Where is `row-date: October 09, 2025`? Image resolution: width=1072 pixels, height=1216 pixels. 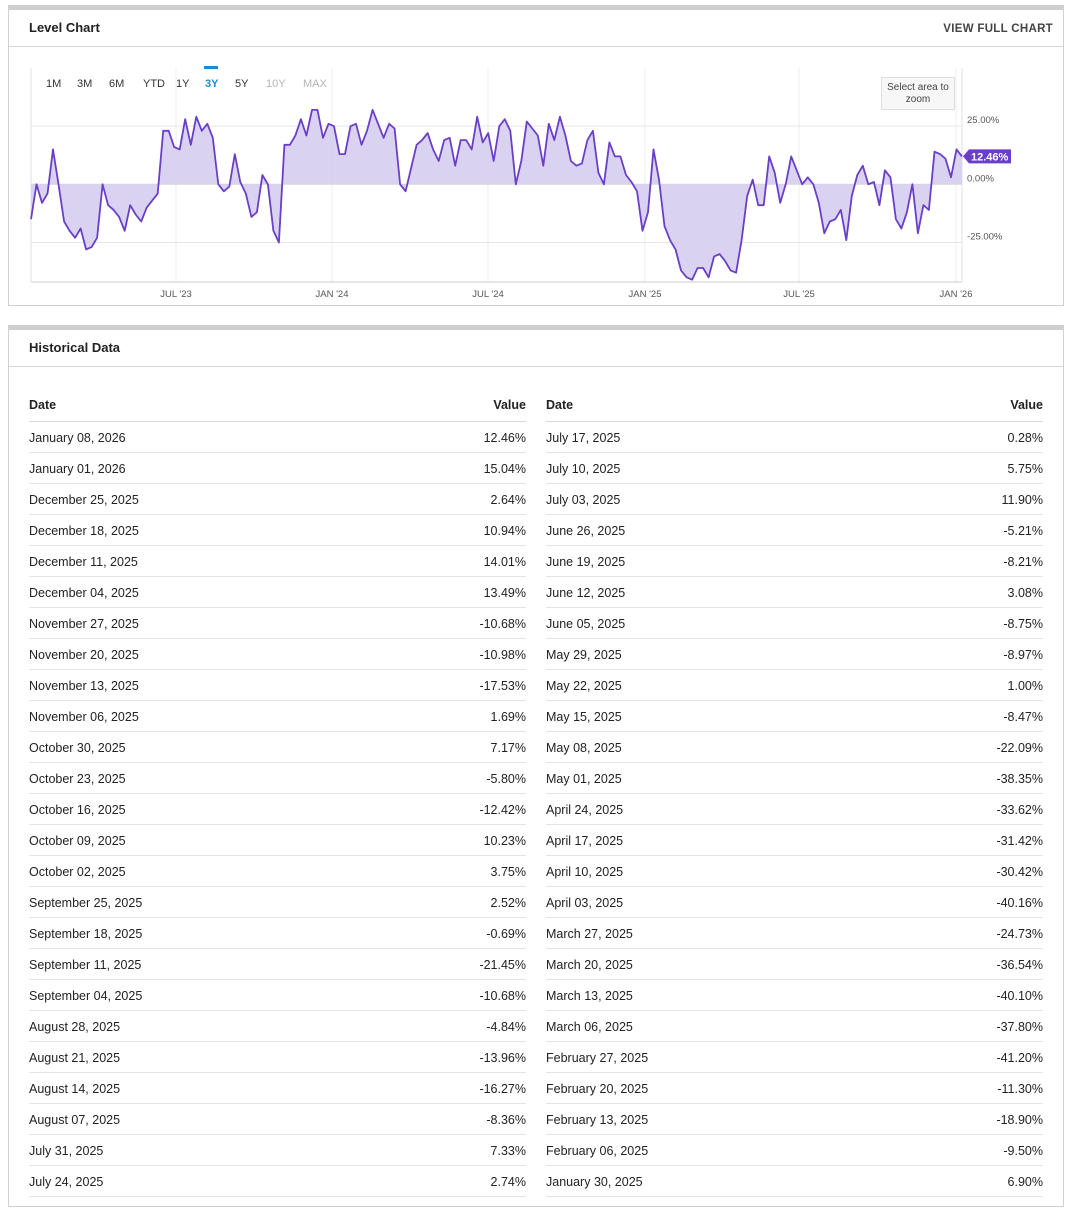 row-date: October 09, 2025 is located at coordinates (77, 841).